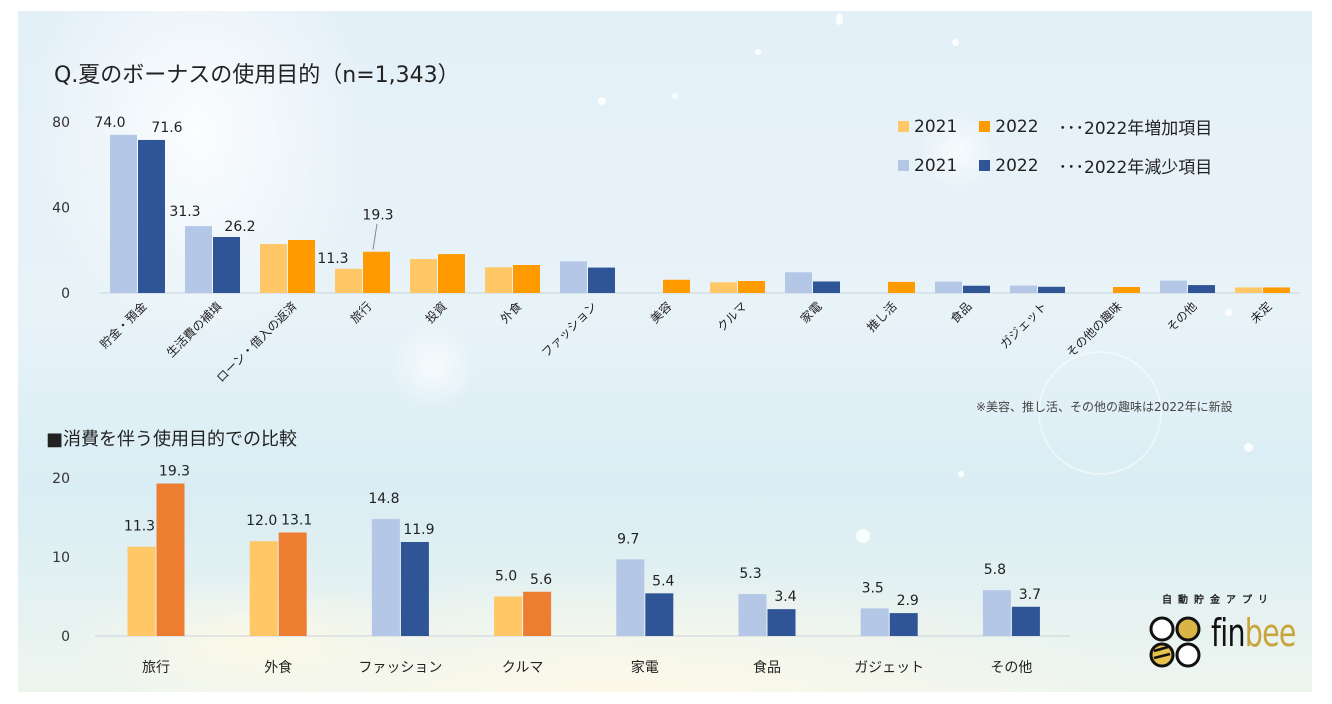 The image size is (1332, 704). What do you see at coordinates (663, 581) in the screenshot?
I see `data-label: 5.4` at bounding box center [663, 581].